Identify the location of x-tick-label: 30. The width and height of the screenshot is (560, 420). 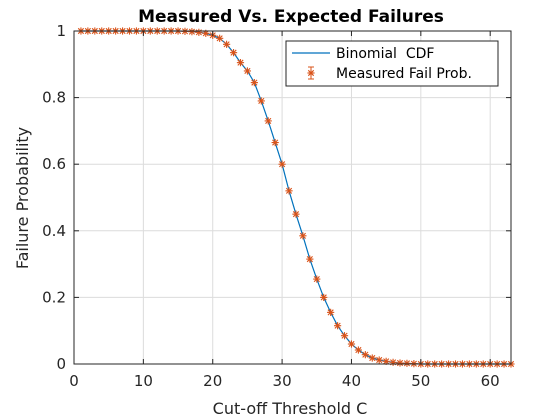
(282, 381).